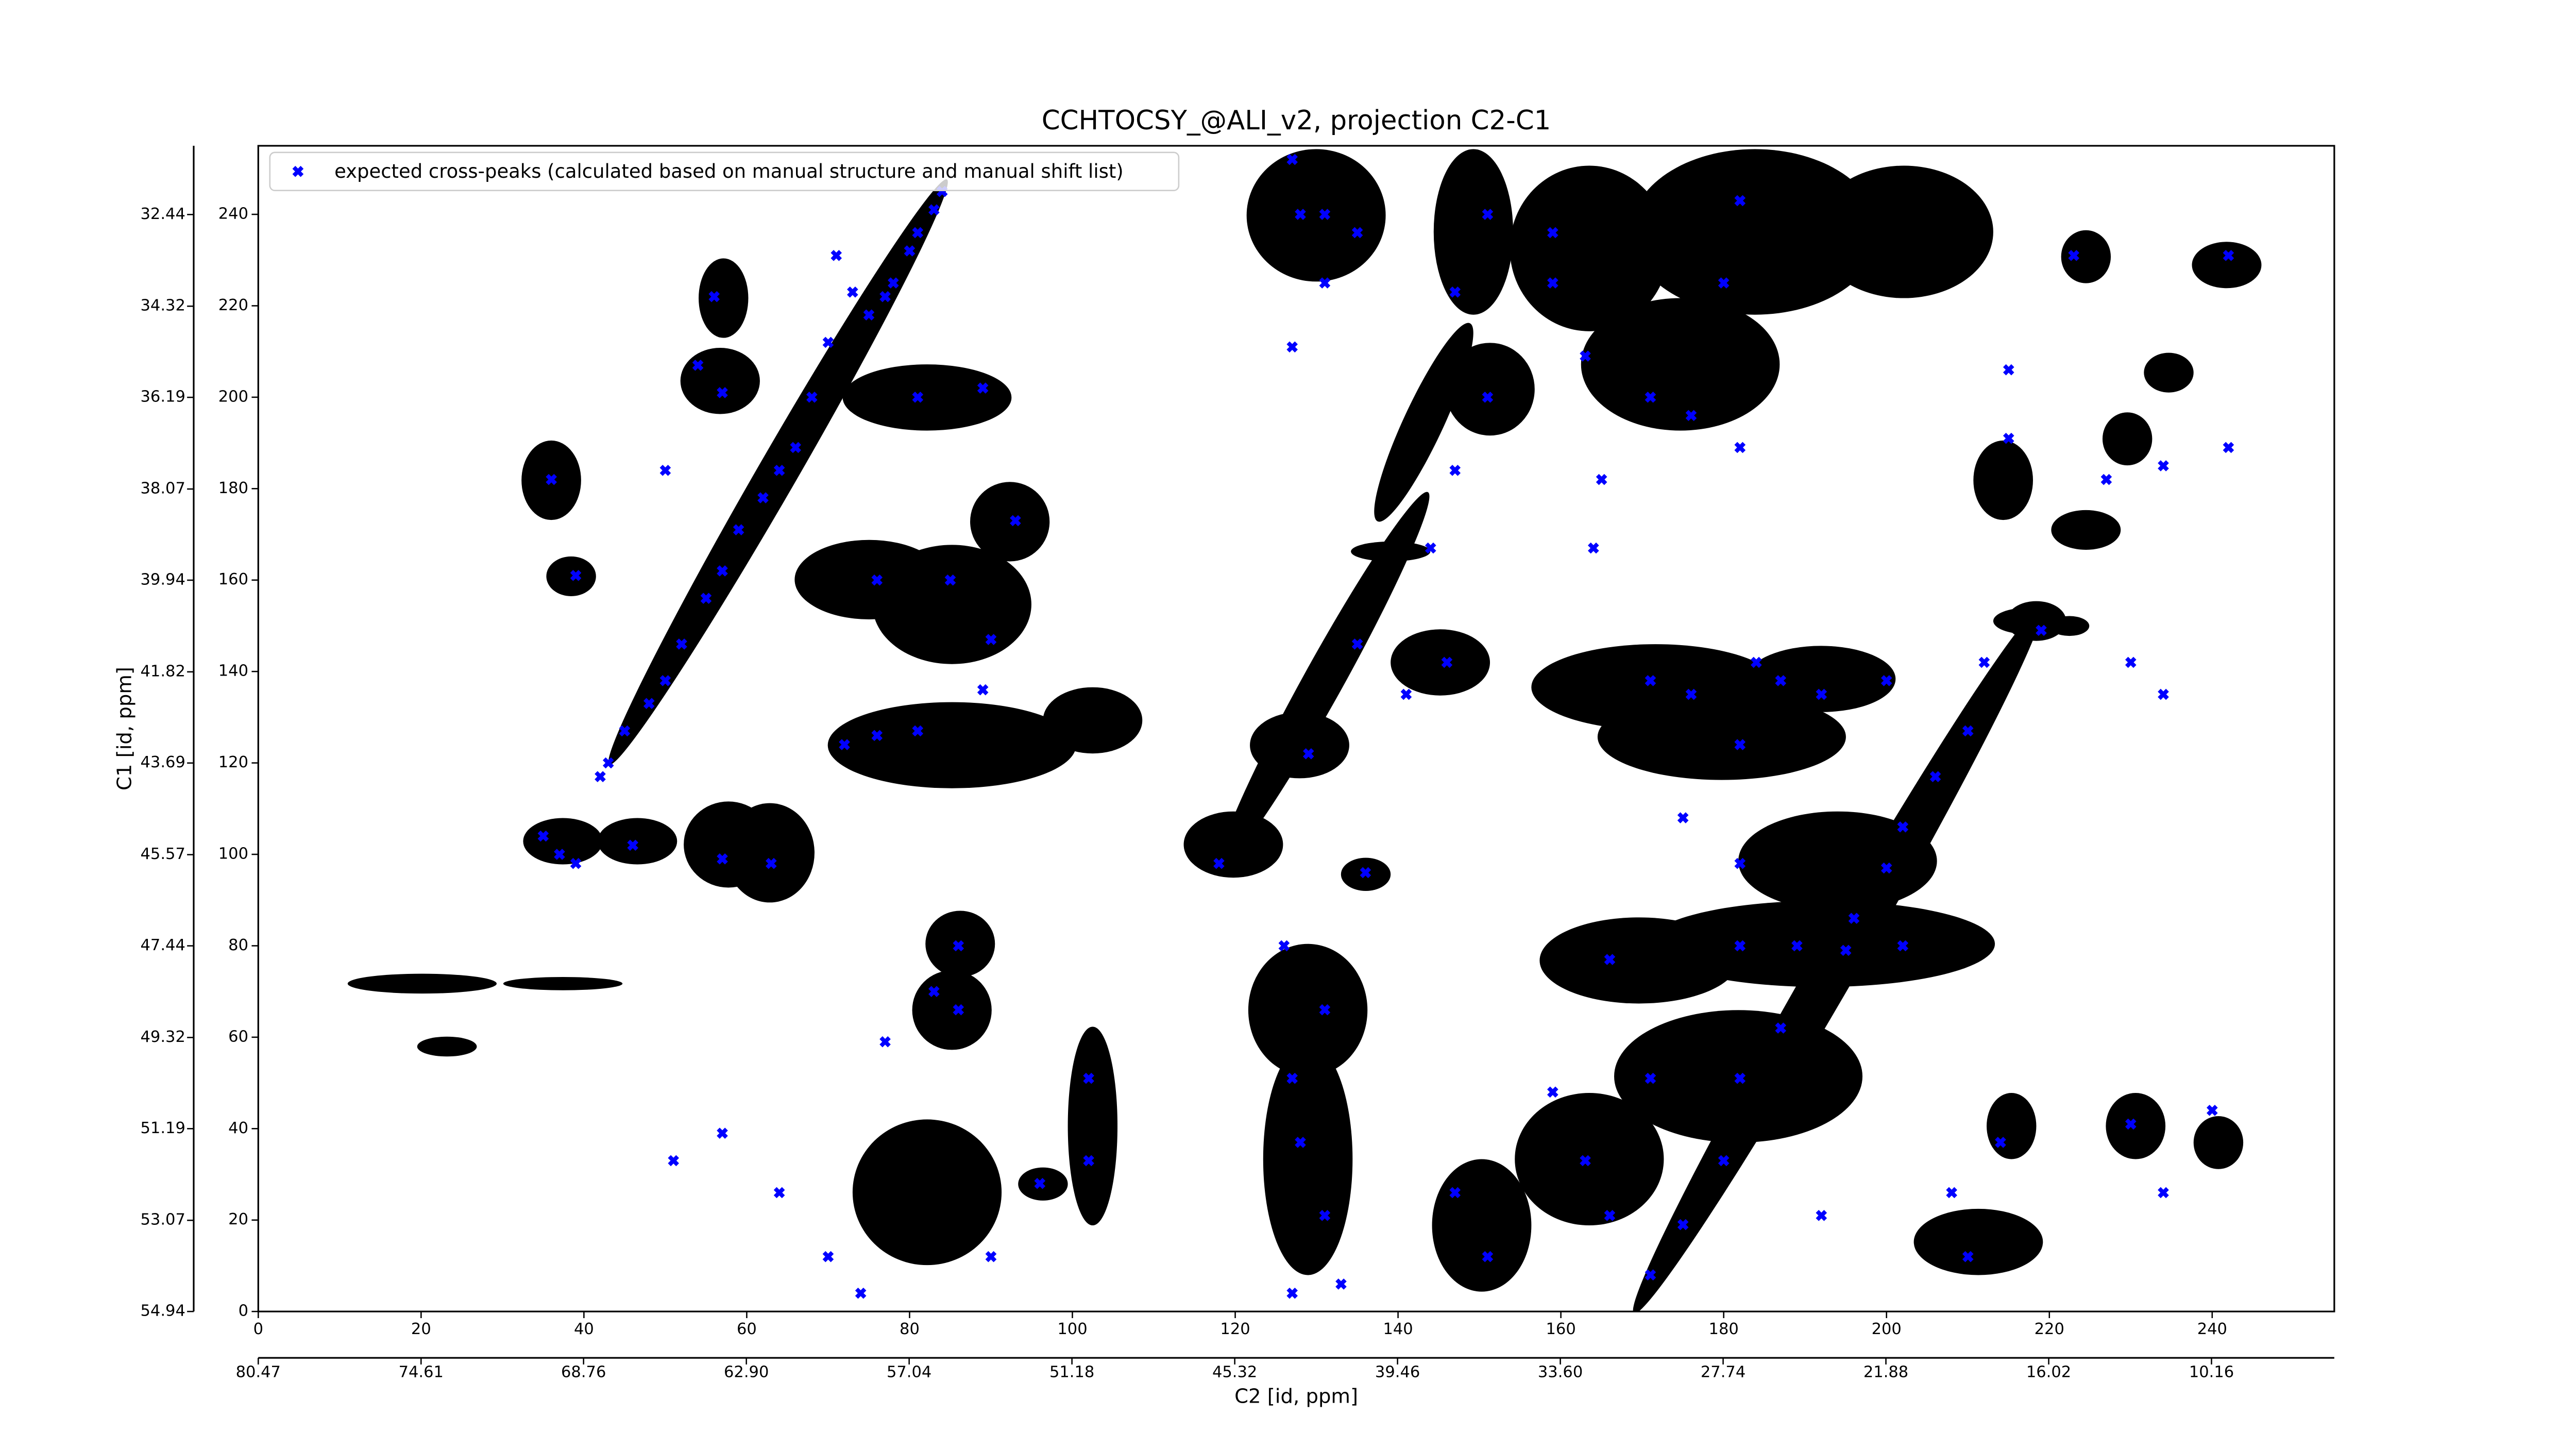  What do you see at coordinates (1296, 1396) in the screenshot?
I see `x-axis-title: C2 [id, ppm]` at bounding box center [1296, 1396].